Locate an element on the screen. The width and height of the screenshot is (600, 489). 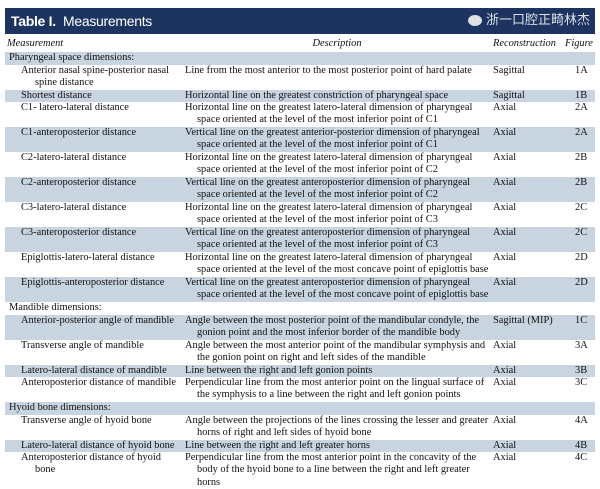
measurement-cell: C3-anteroposterior distance is located at coordinates (94, 239).